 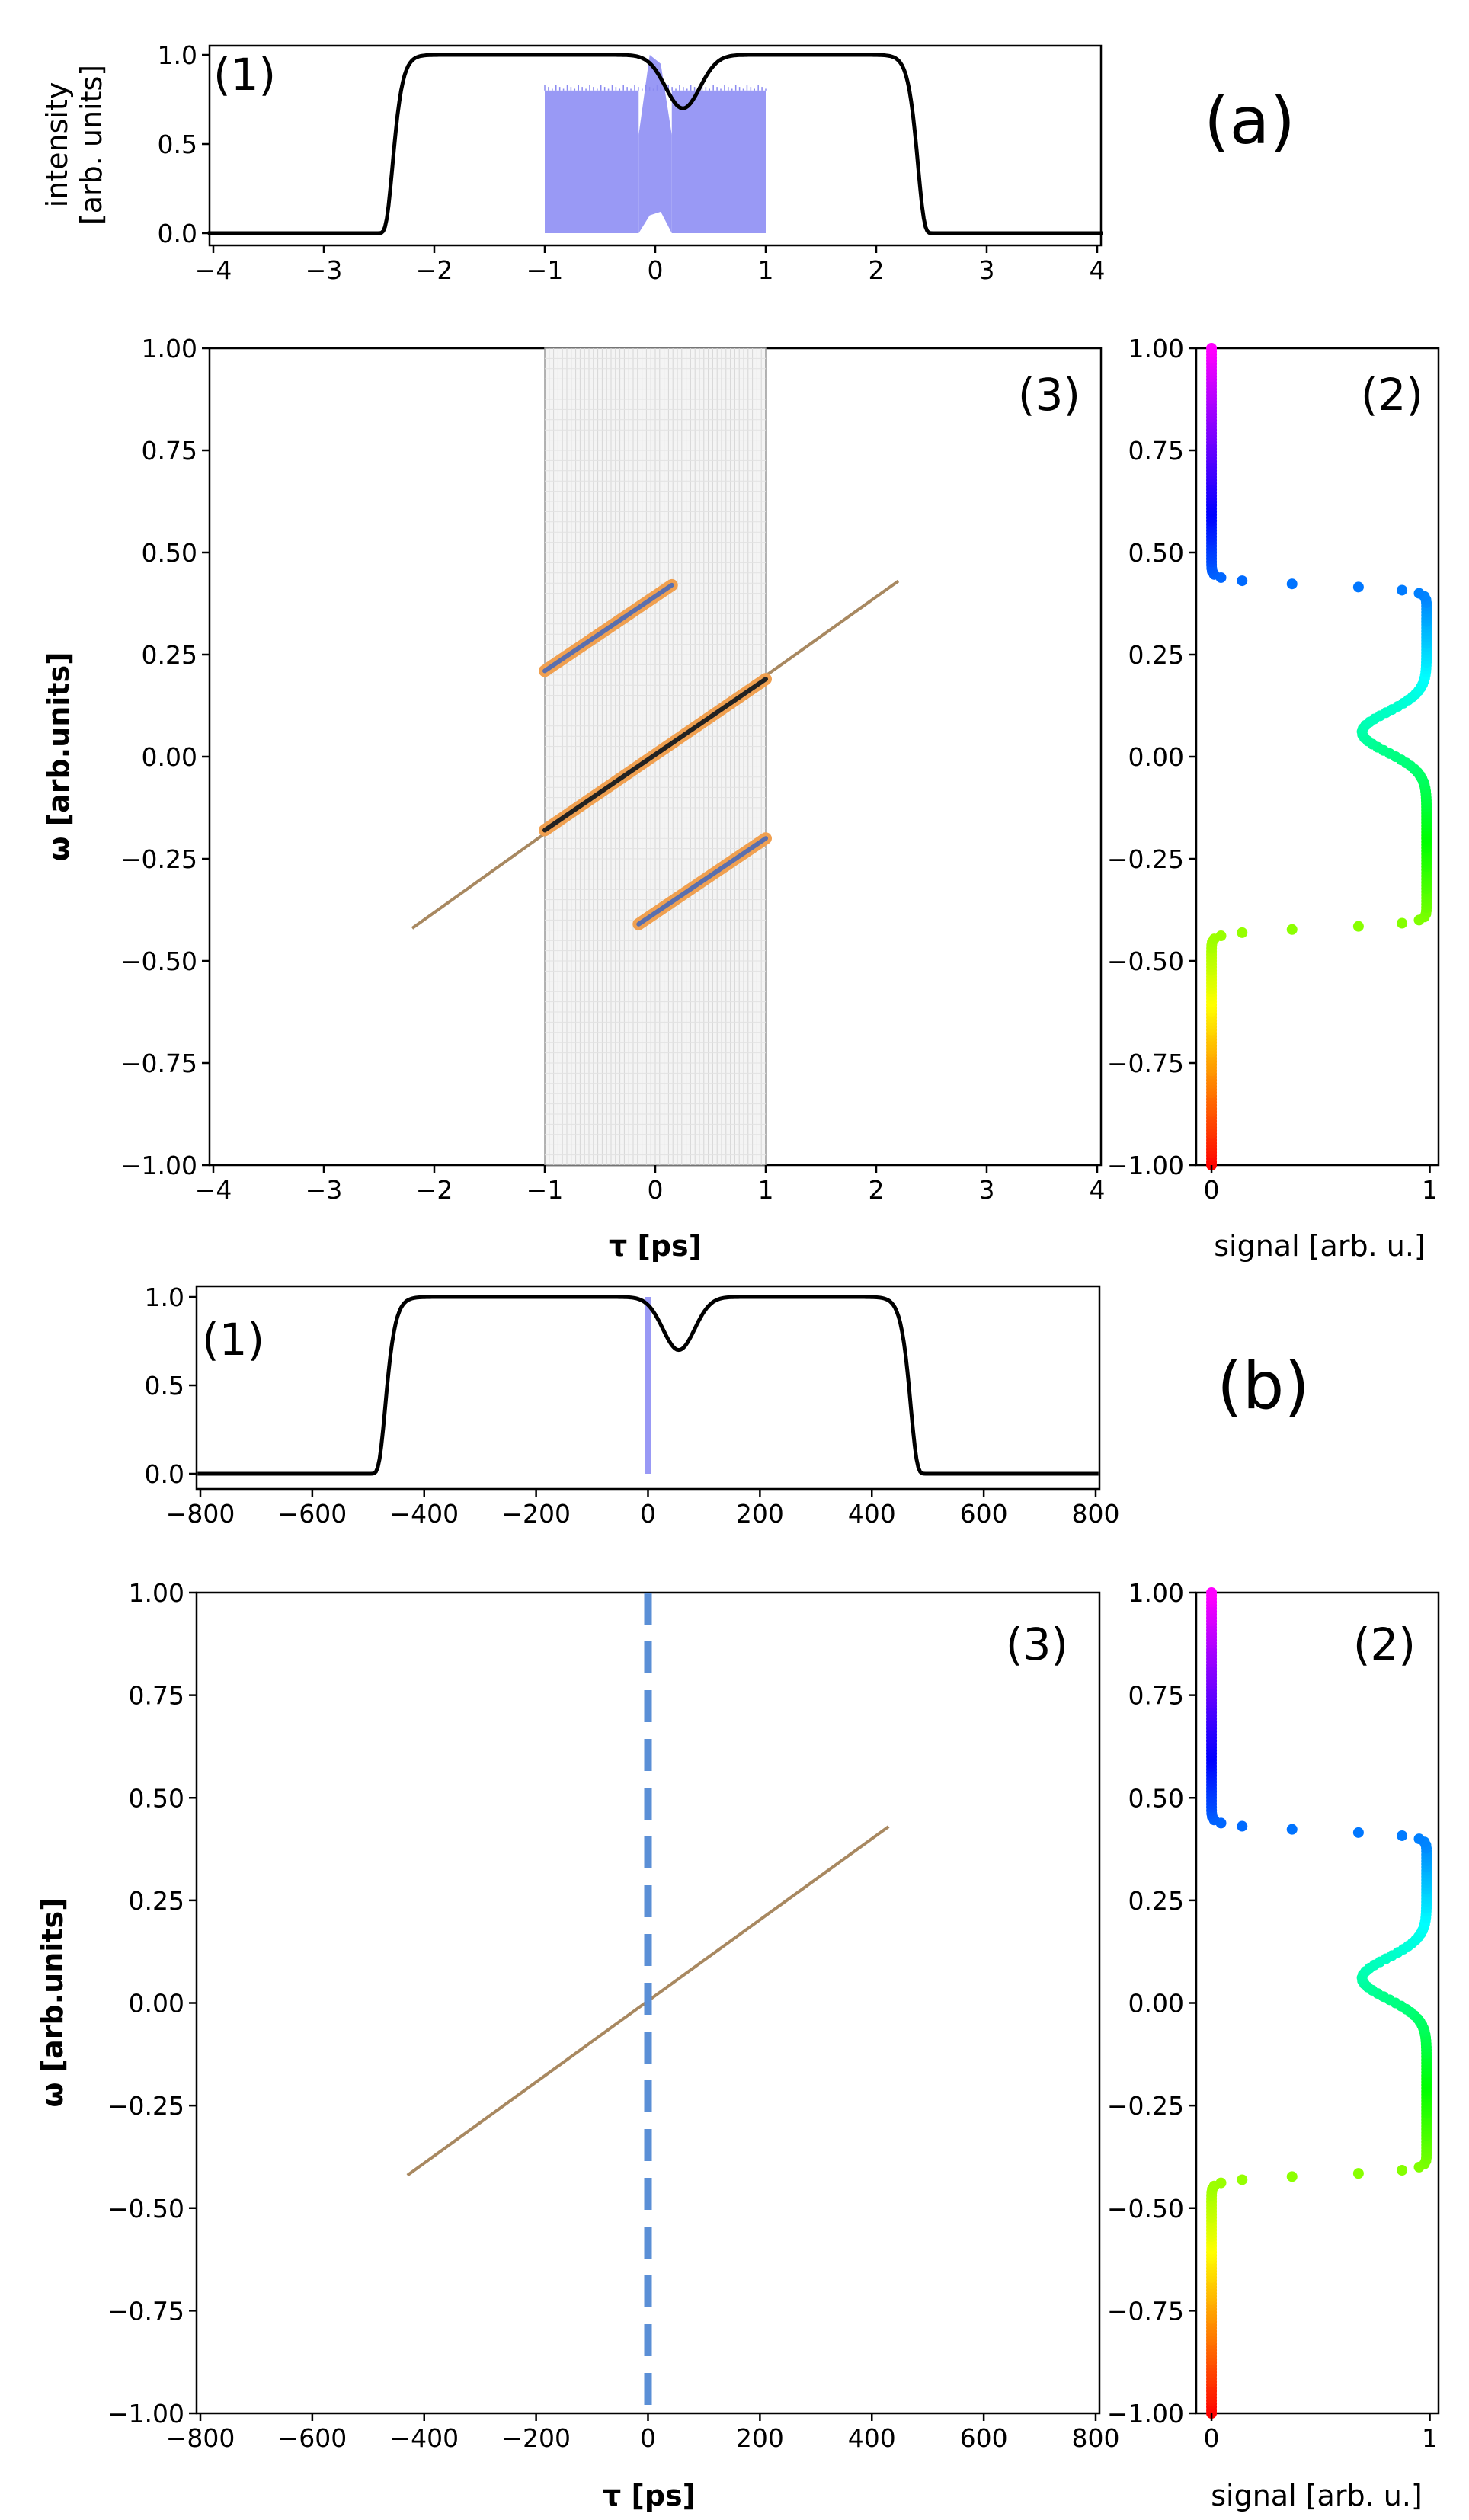 I want to click on panel-b-top-xticks: −800 −600 −400 −200 0 200 400 600 800, so click(x=643, y=1509).